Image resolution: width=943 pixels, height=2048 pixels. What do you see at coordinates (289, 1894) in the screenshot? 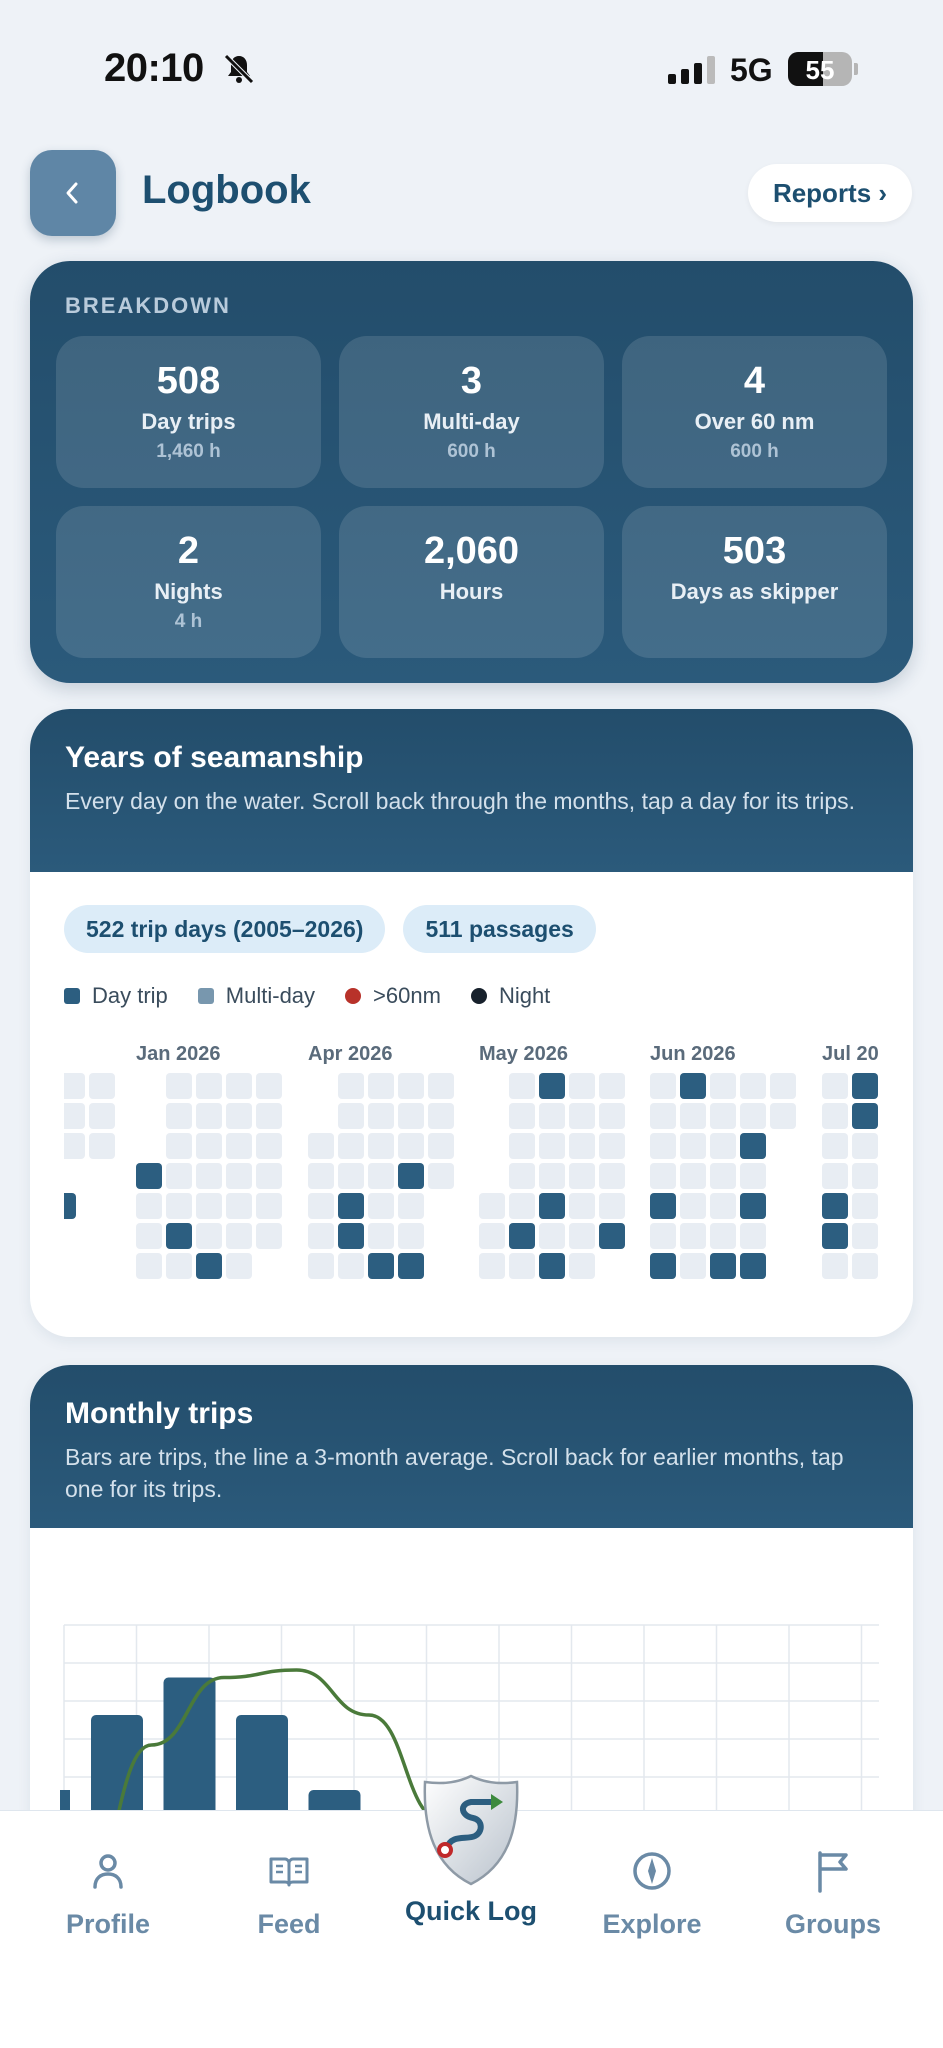
I see `nav-feed: Feed` at bounding box center [289, 1894].